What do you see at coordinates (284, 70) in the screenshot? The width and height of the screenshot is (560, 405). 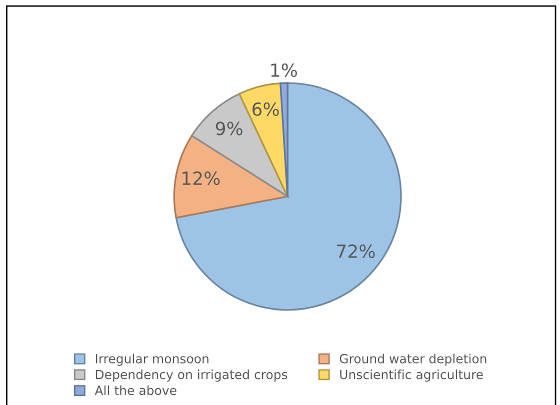 I see `data-label: 1%` at bounding box center [284, 70].